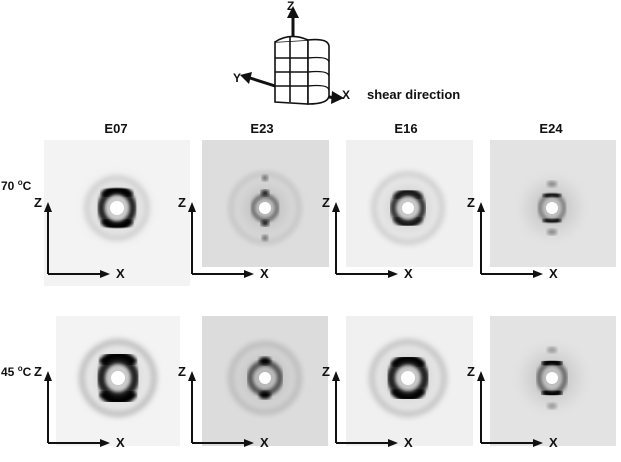  What do you see at coordinates (555, 389) in the screenshot?
I see `saxs-pattern-e24-45c` at bounding box center [555, 389].